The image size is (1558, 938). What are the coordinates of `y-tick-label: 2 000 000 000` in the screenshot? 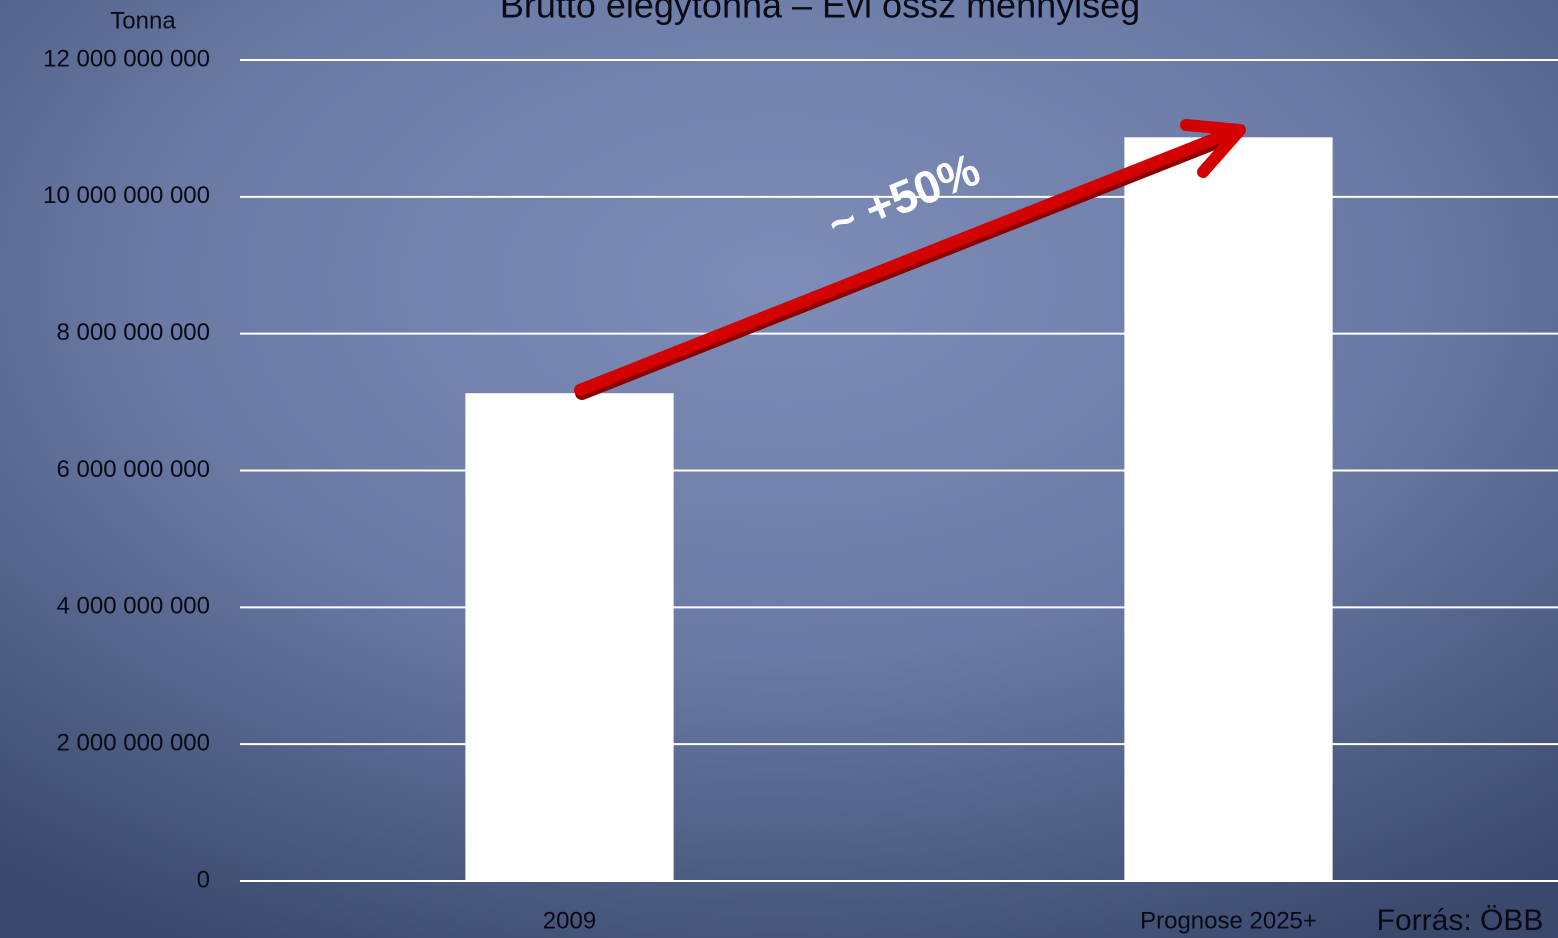 It's located at (133, 743).